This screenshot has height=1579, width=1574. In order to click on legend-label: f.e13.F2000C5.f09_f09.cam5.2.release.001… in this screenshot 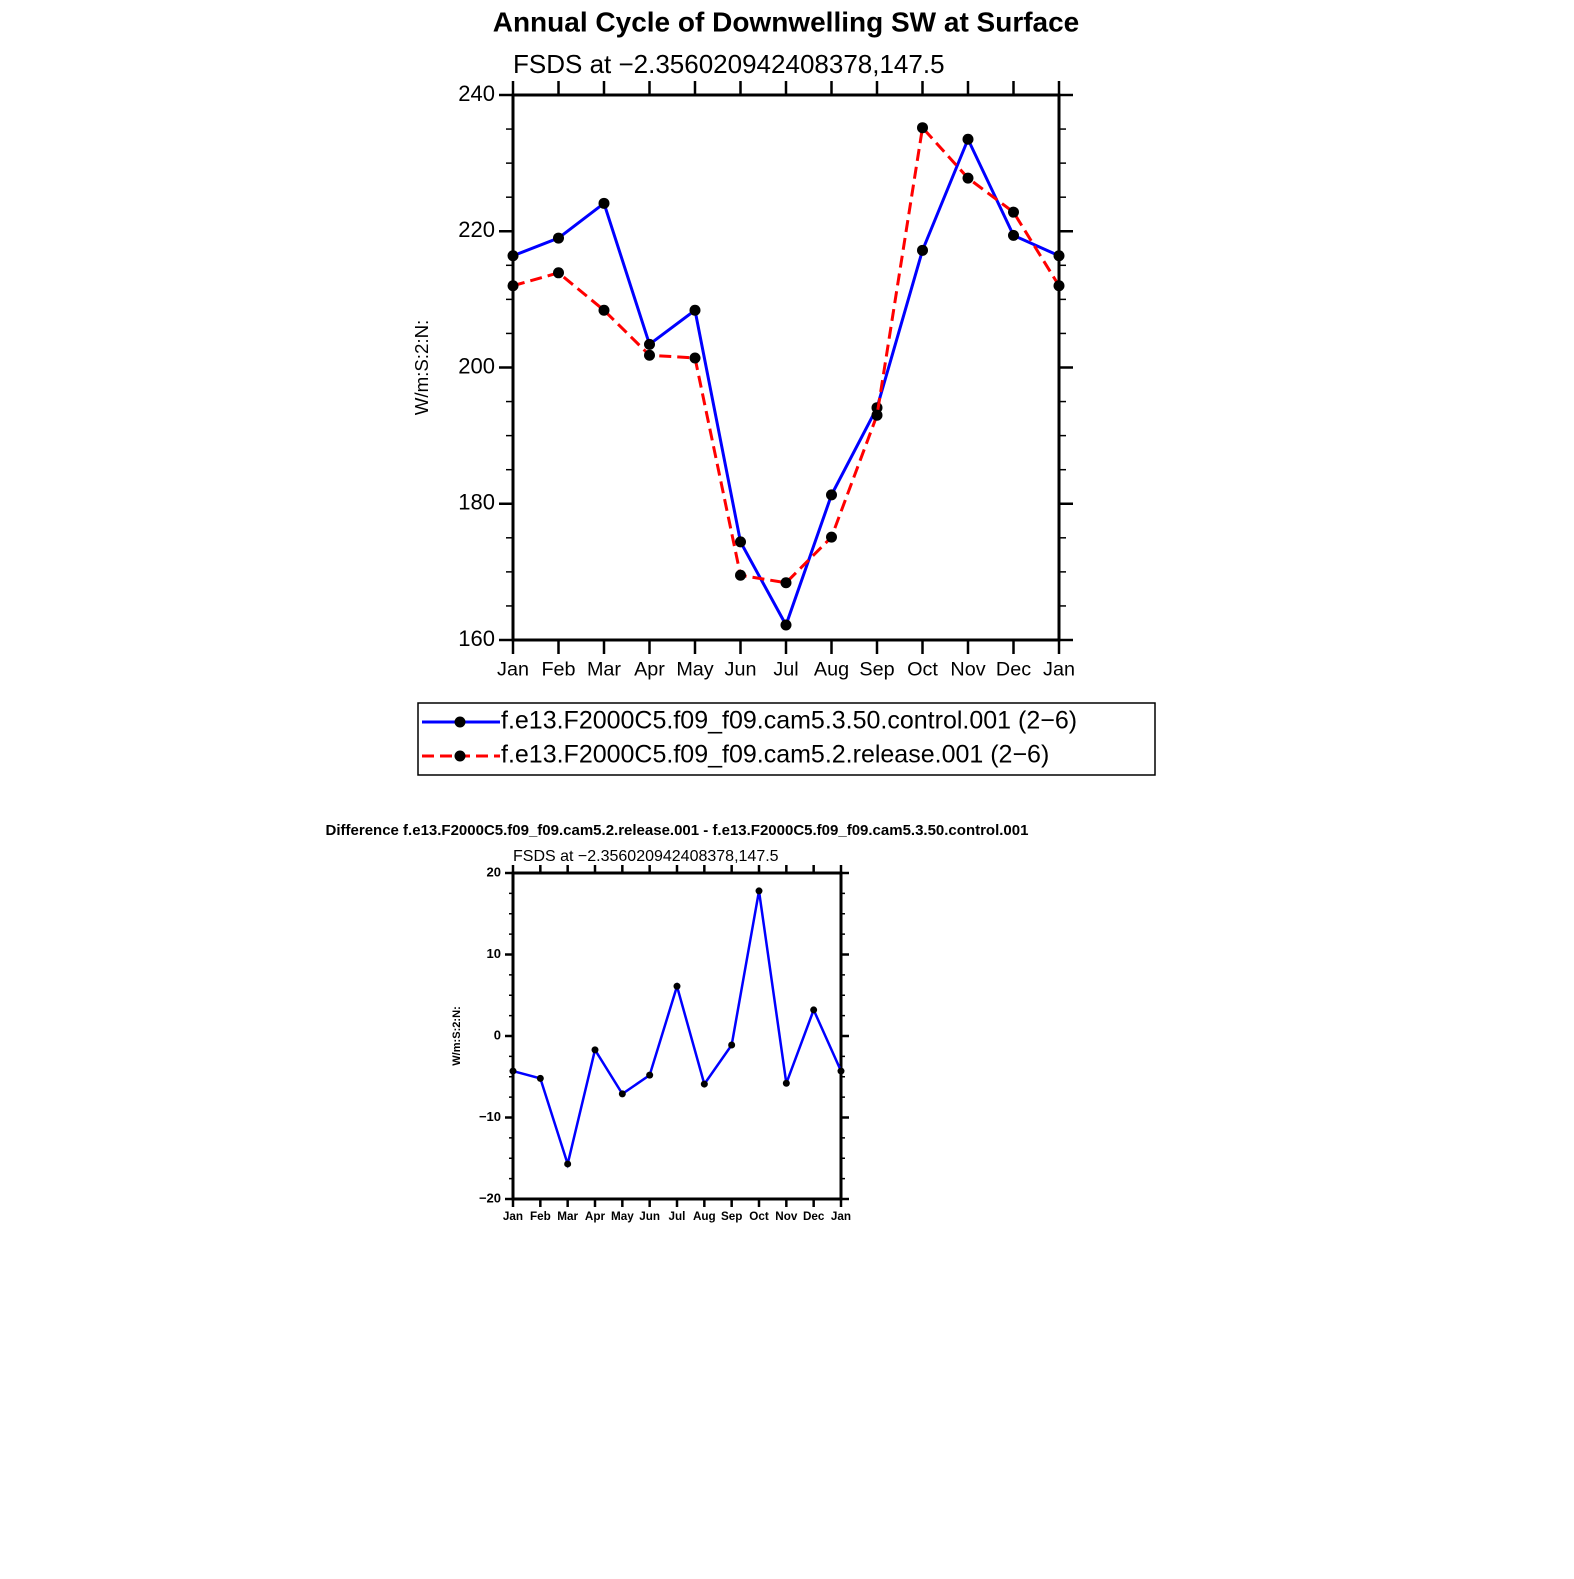, I will do `click(775, 755)`.